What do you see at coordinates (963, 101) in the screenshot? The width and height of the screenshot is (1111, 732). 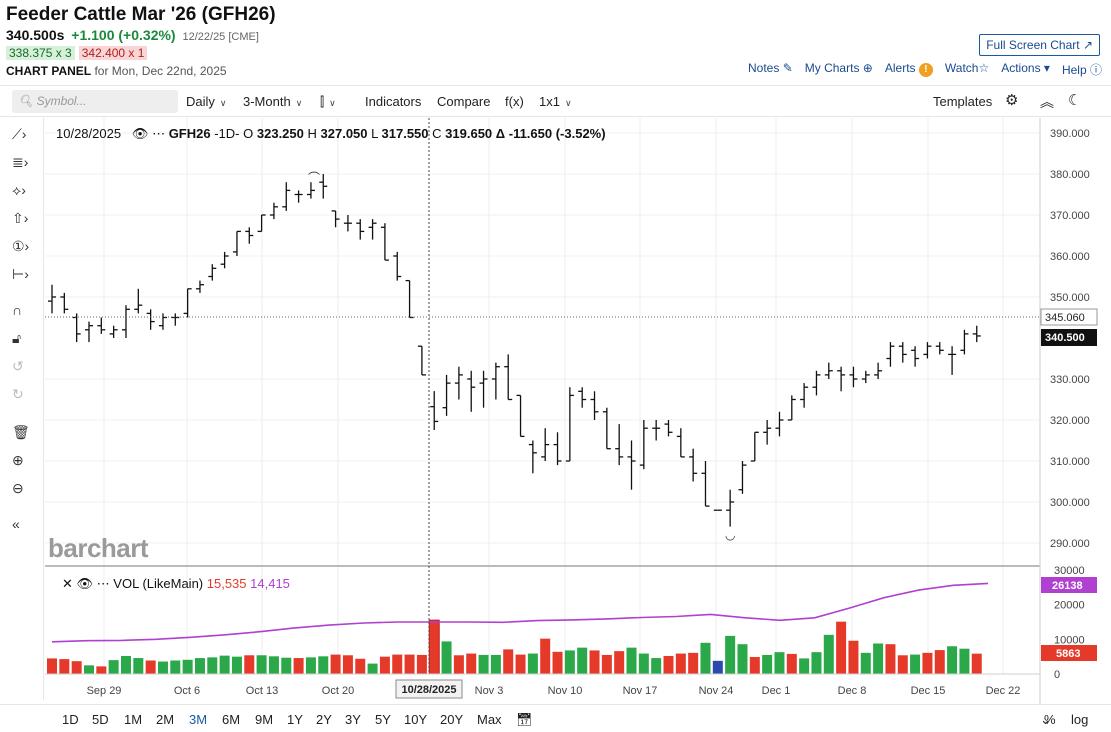 I see `templates-button: Templates` at bounding box center [963, 101].